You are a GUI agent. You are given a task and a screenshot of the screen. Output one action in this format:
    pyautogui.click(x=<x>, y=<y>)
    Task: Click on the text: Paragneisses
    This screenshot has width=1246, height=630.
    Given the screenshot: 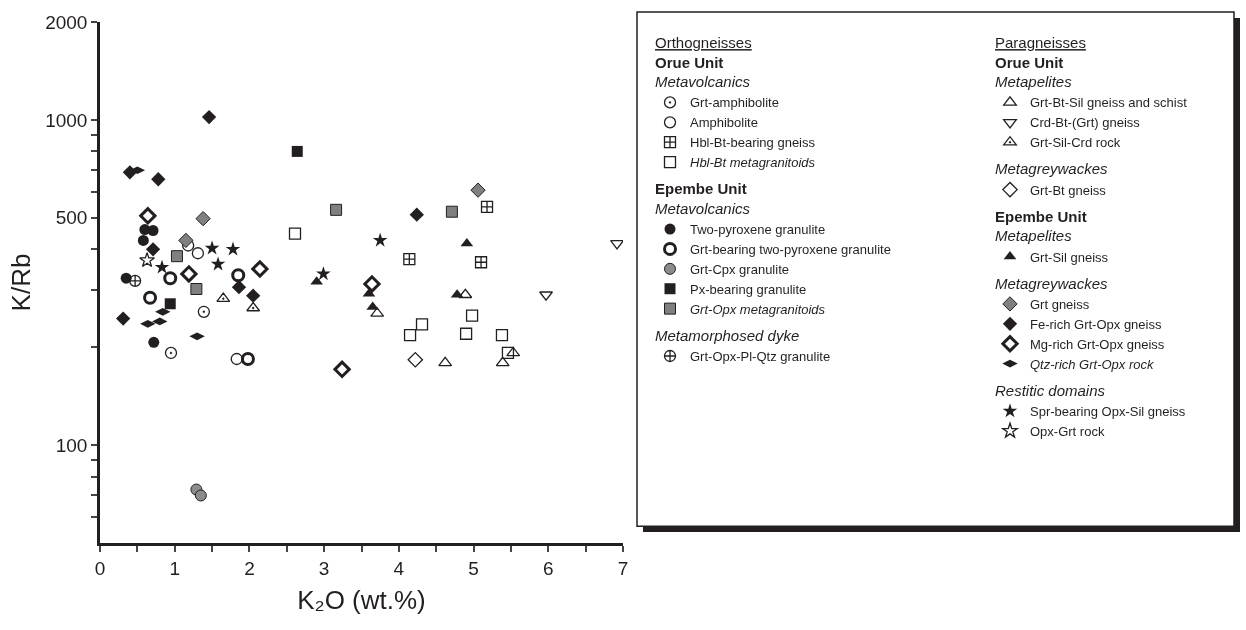 What is the action you would take?
    pyautogui.click(x=1040, y=43)
    